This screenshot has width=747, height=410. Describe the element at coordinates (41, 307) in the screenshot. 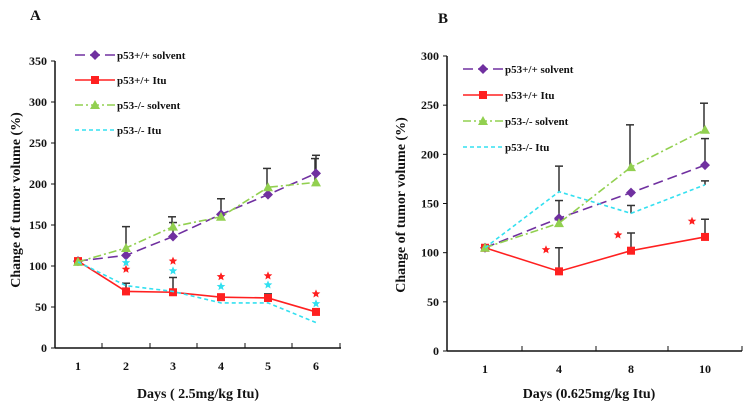

I see `chart-a-y-tick-label: 50` at that location.